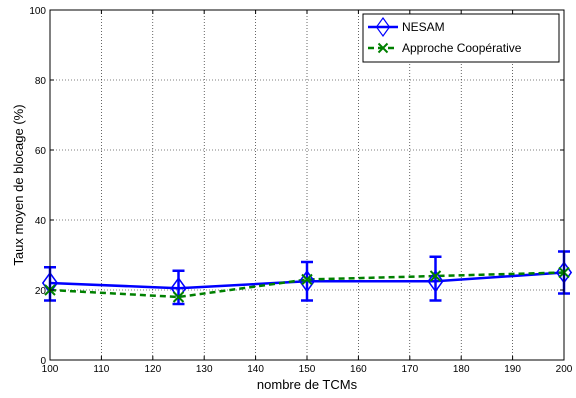 This screenshot has height=398, width=576. What do you see at coordinates (255, 369) in the screenshot?
I see `x-tick-label: 140` at bounding box center [255, 369].